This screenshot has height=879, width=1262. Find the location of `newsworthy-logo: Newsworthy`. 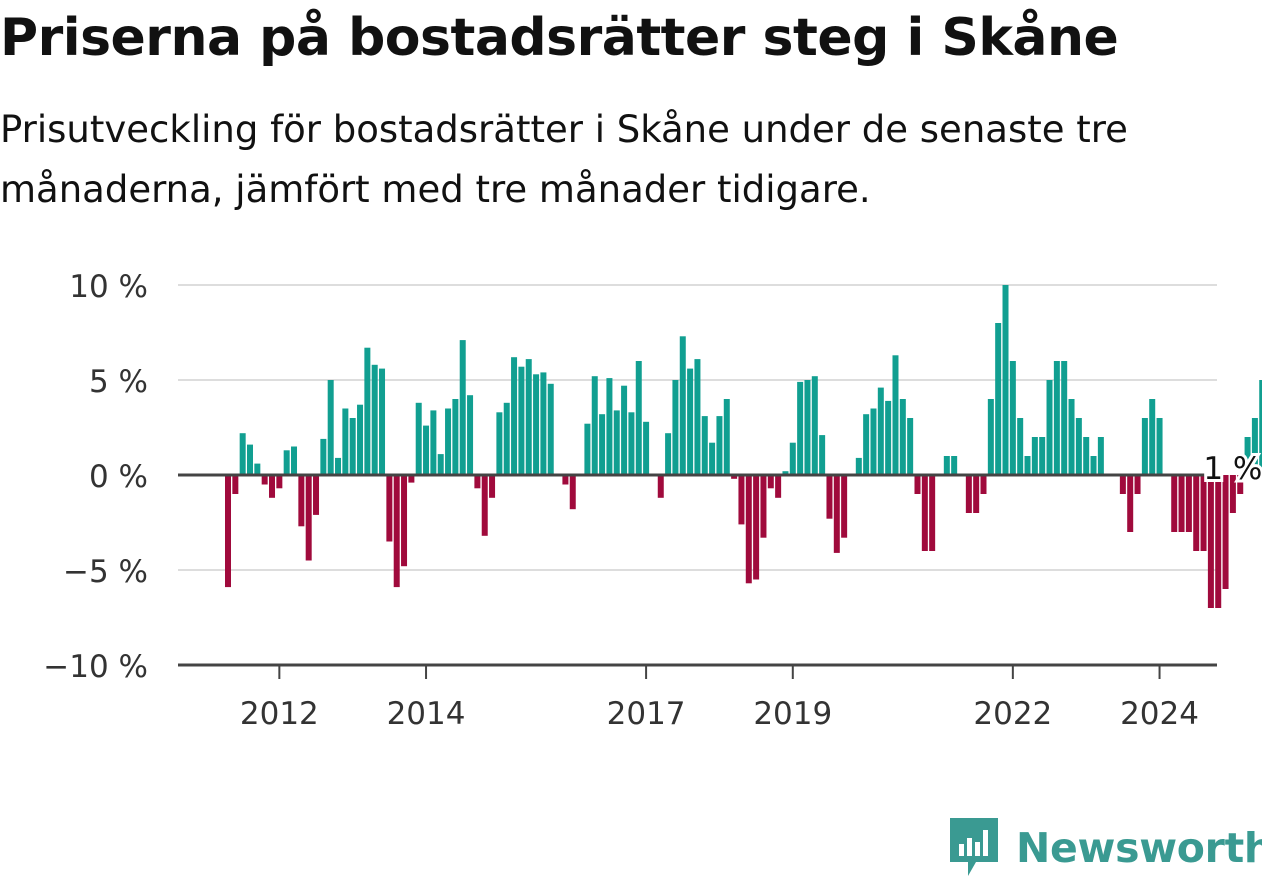

newsworthy-logo: Newsworthy is located at coordinates (1106, 848).